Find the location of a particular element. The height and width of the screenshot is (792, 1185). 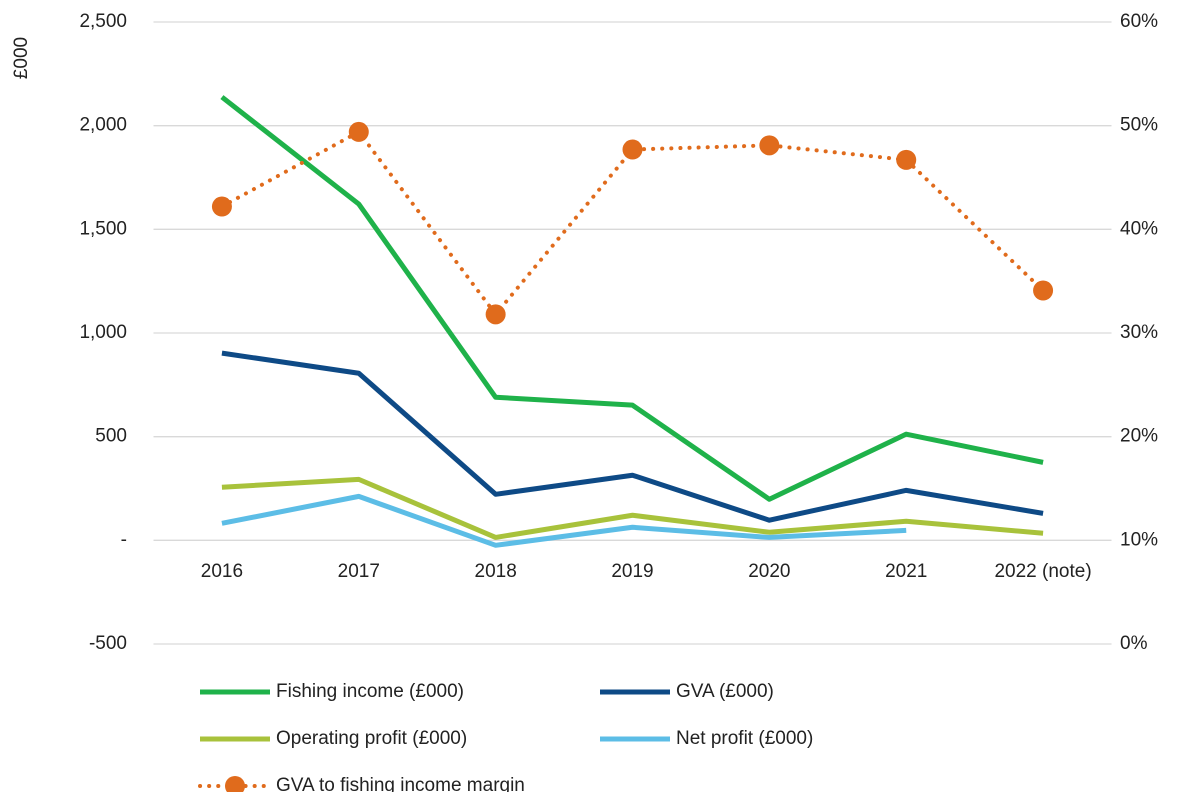

x-tick-label: 2019 is located at coordinates (632, 571).